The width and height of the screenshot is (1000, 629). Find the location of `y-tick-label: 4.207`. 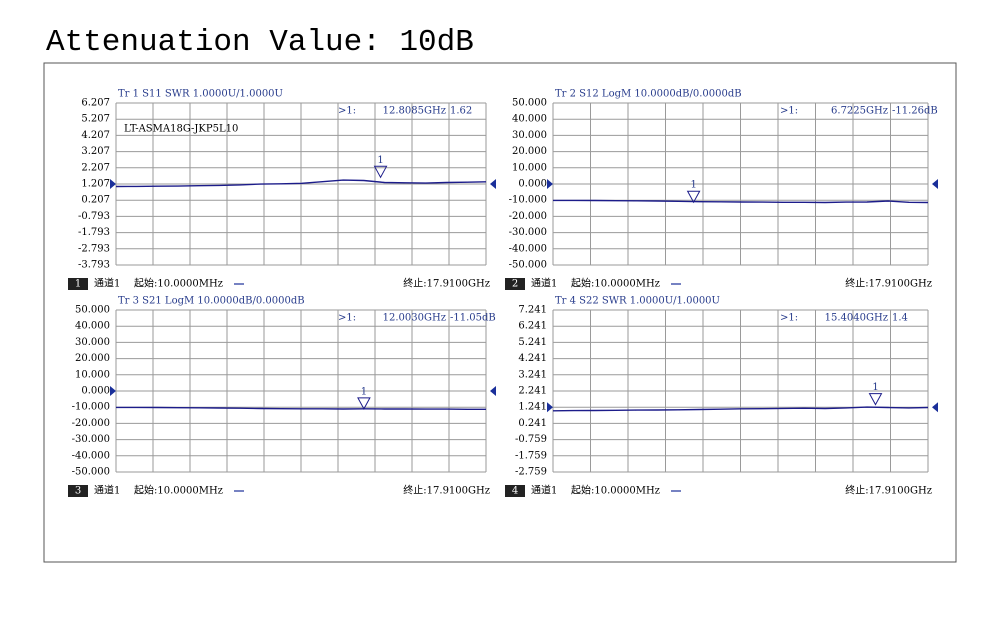

y-tick-label: 4.207 is located at coordinates (95, 135).